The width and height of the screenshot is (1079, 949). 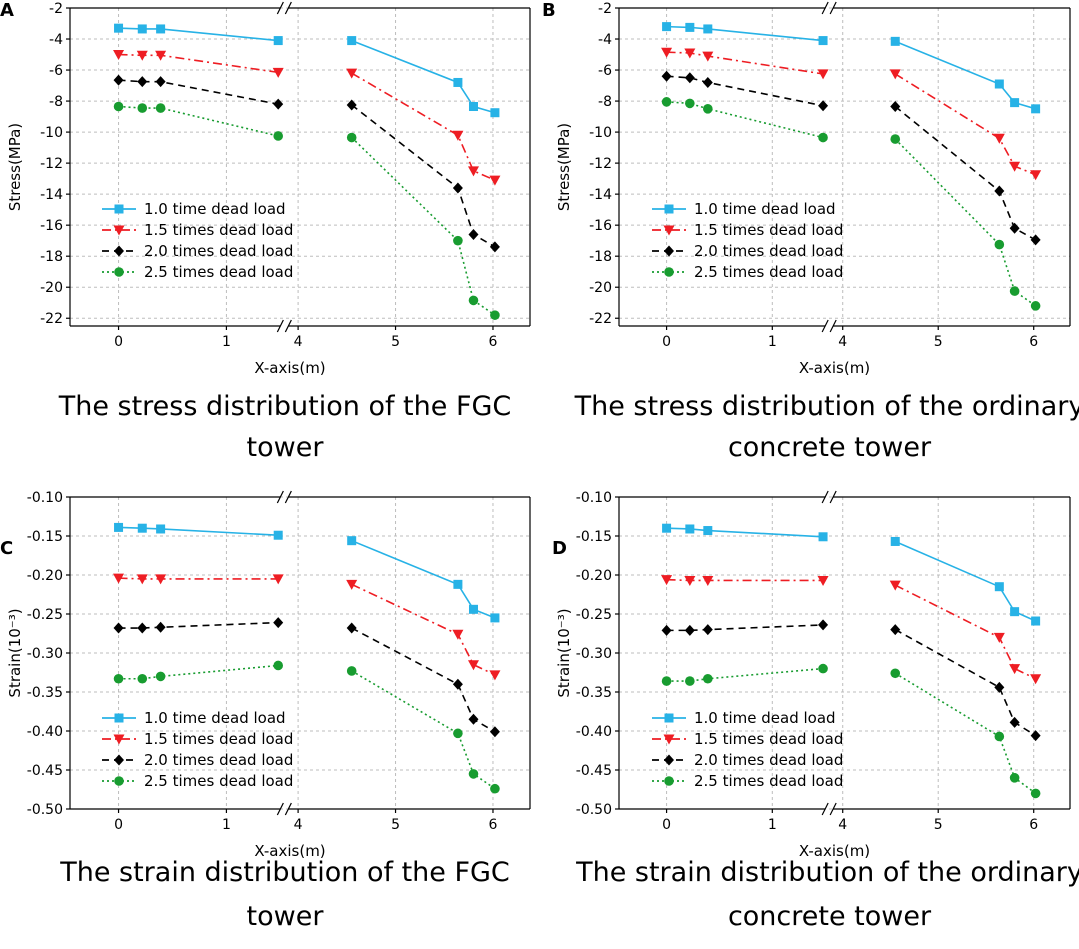 What do you see at coordinates (45, 732) in the screenshot?
I see `y-tick-label: -0.40` at bounding box center [45, 732].